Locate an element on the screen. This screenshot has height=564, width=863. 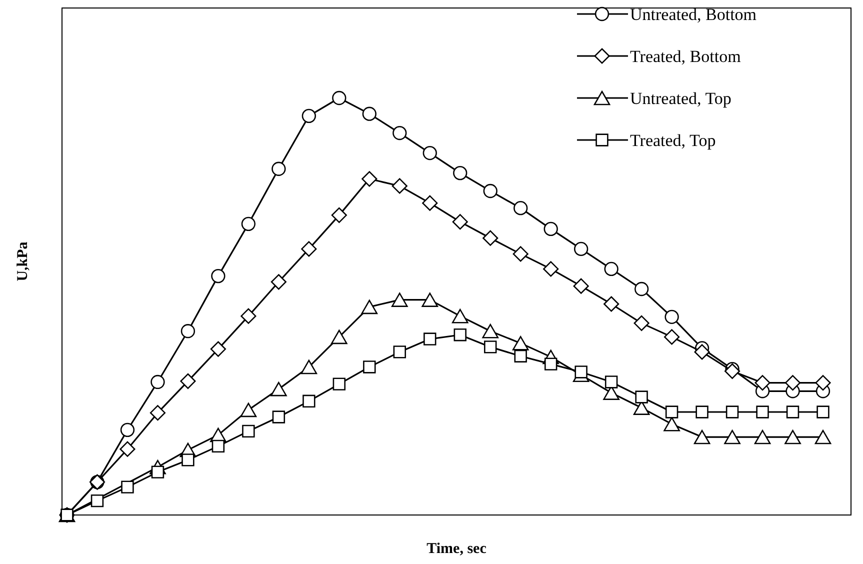
x-axis-title: Time, sec is located at coordinates (456, 549).